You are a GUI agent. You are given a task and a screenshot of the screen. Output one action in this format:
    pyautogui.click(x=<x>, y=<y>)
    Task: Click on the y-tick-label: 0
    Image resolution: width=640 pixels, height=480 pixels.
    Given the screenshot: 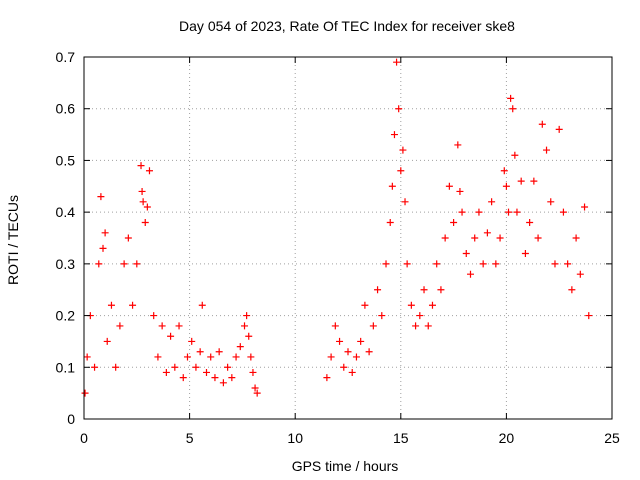 What is the action you would take?
    pyautogui.click(x=71, y=419)
    